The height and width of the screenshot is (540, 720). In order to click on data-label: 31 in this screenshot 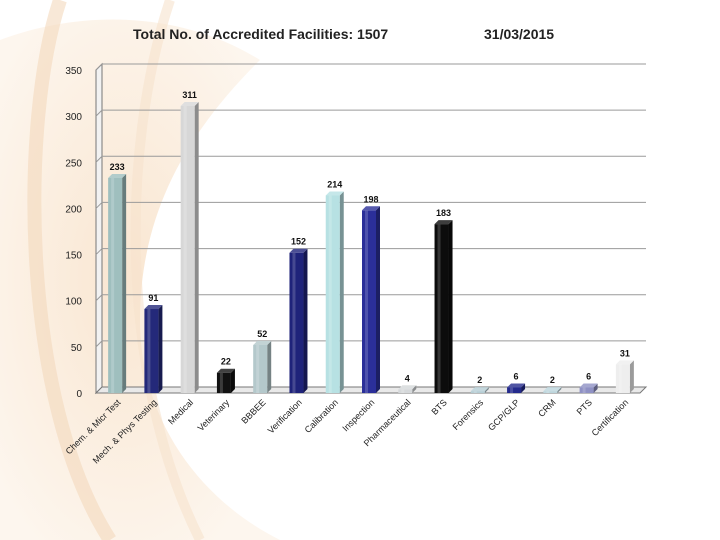, I will do `click(625, 353)`.